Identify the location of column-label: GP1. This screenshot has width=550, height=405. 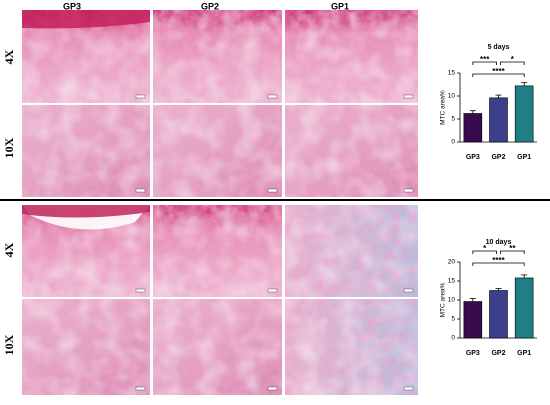
(340, 6).